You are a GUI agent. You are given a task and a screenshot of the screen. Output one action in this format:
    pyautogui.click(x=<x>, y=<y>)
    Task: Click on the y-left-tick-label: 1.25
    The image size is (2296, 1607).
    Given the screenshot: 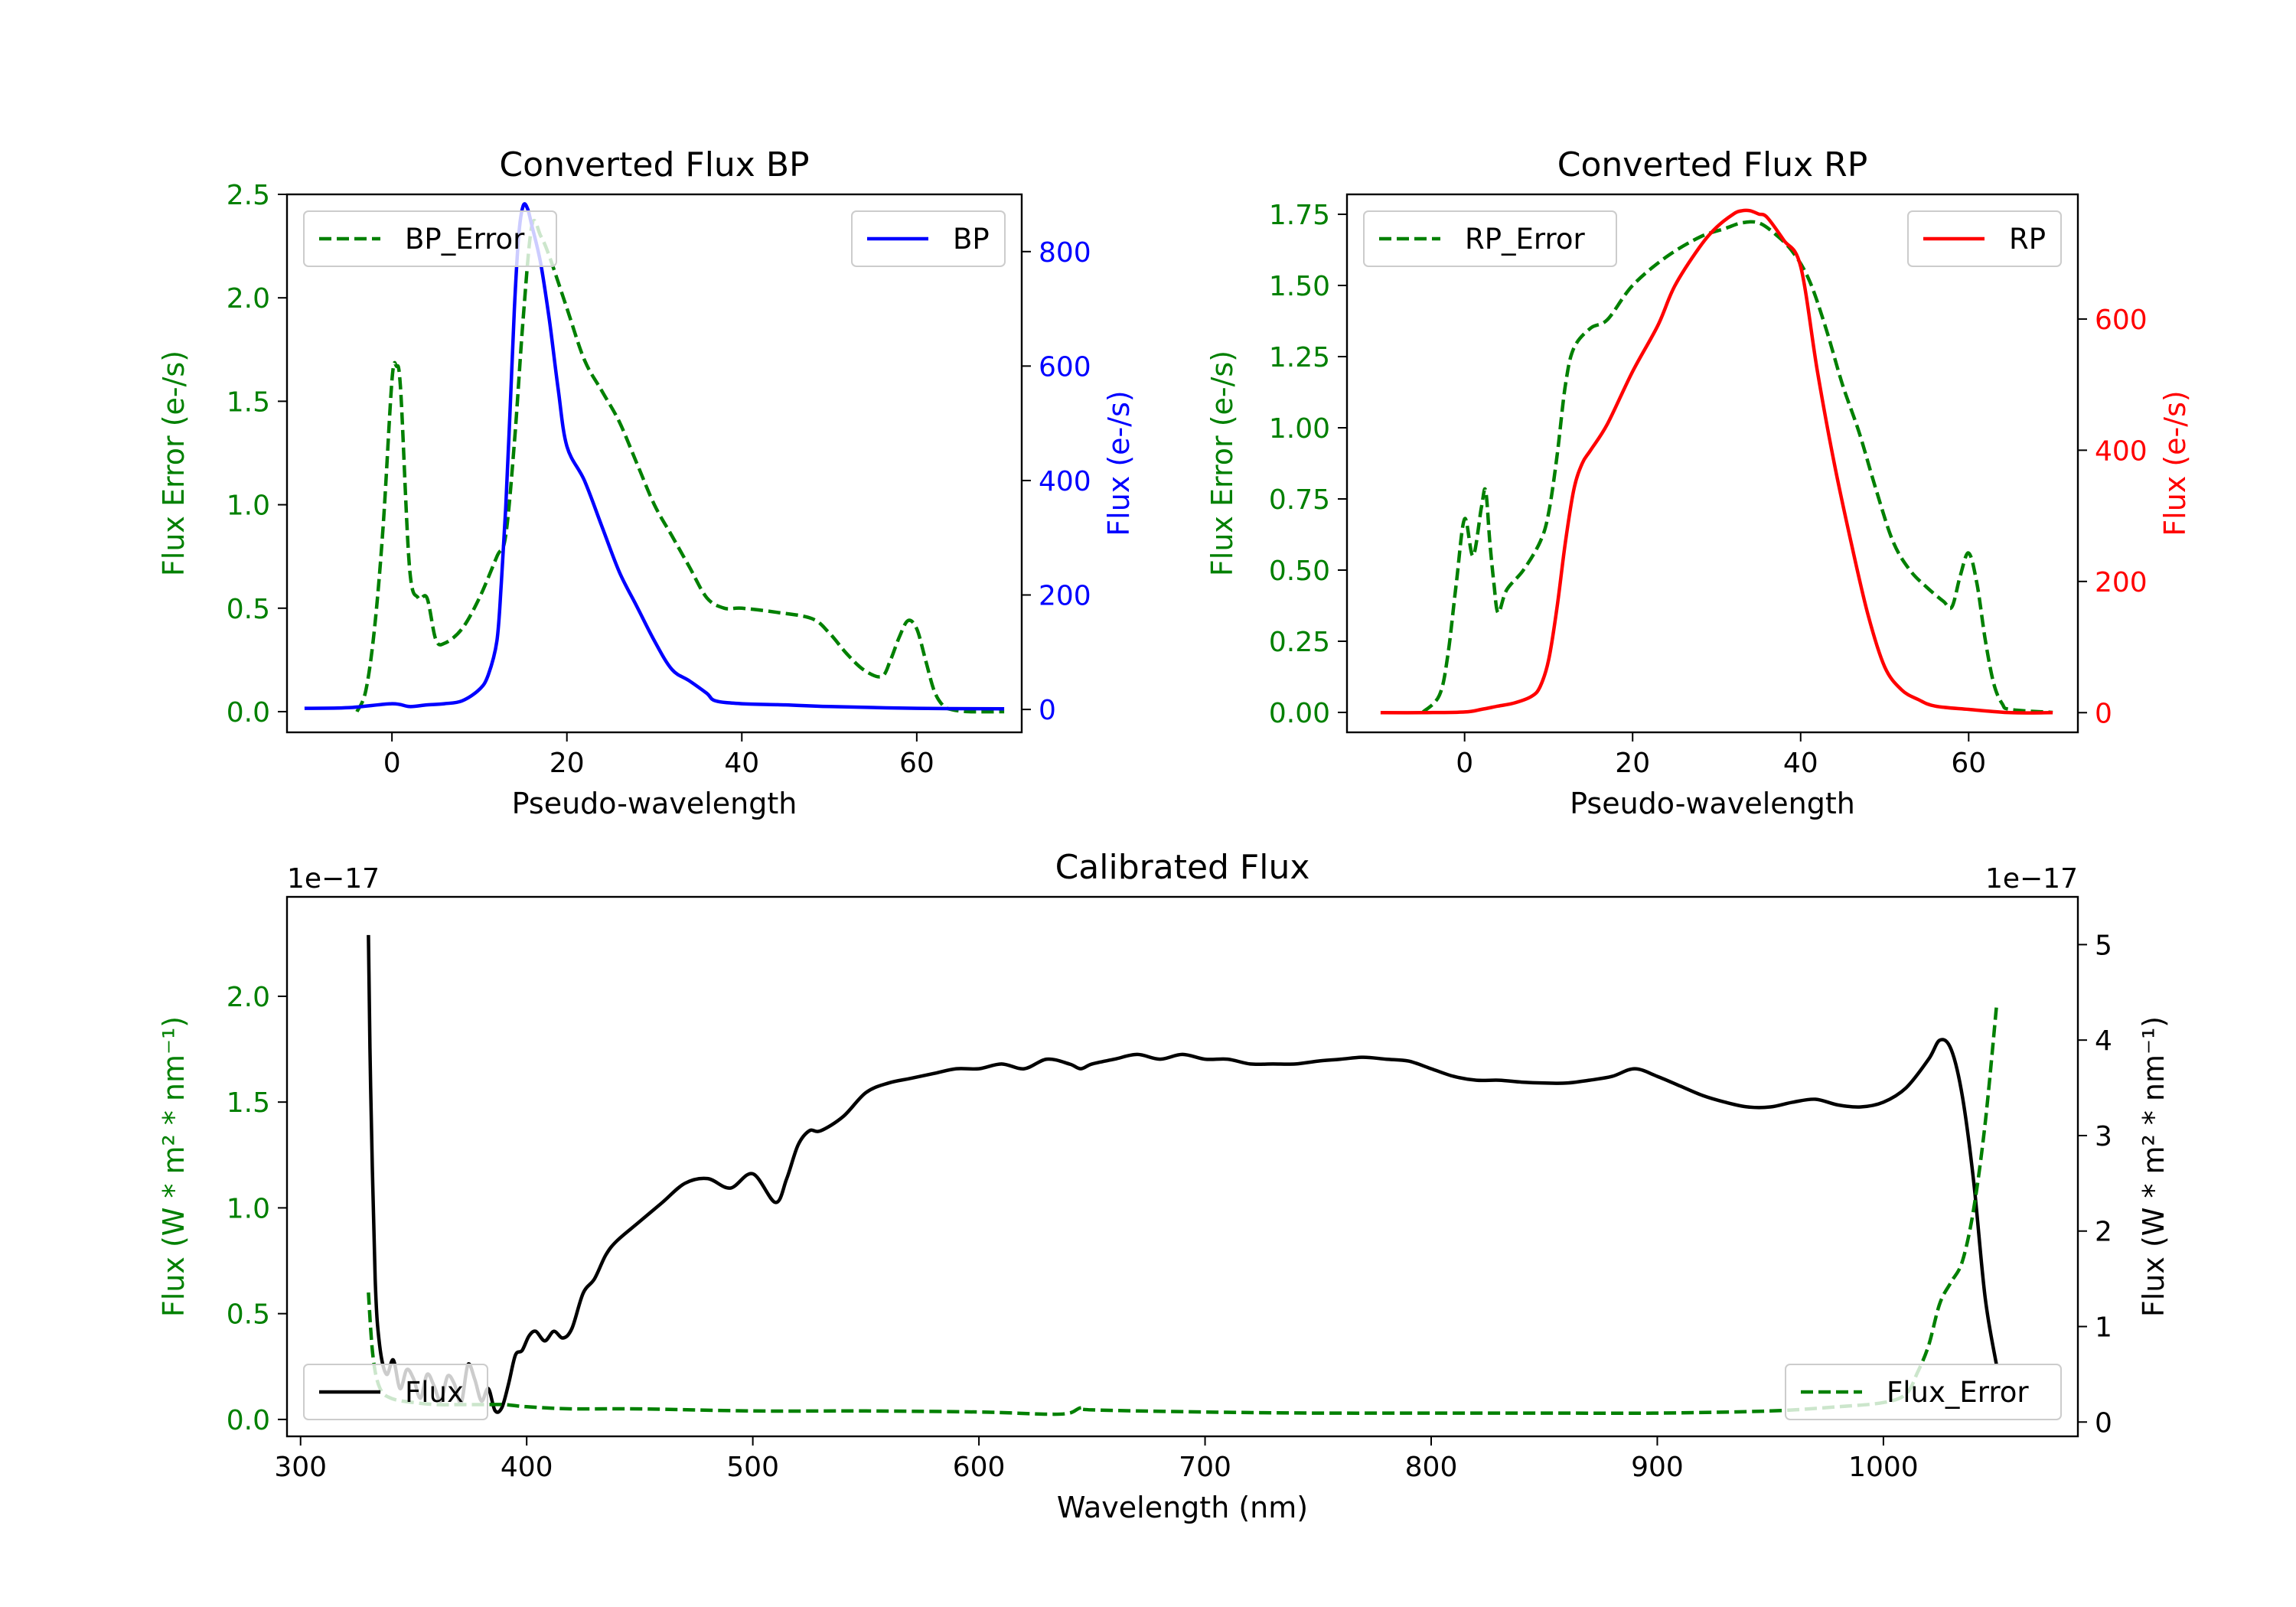 What is the action you would take?
    pyautogui.click(x=1299, y=357)
    